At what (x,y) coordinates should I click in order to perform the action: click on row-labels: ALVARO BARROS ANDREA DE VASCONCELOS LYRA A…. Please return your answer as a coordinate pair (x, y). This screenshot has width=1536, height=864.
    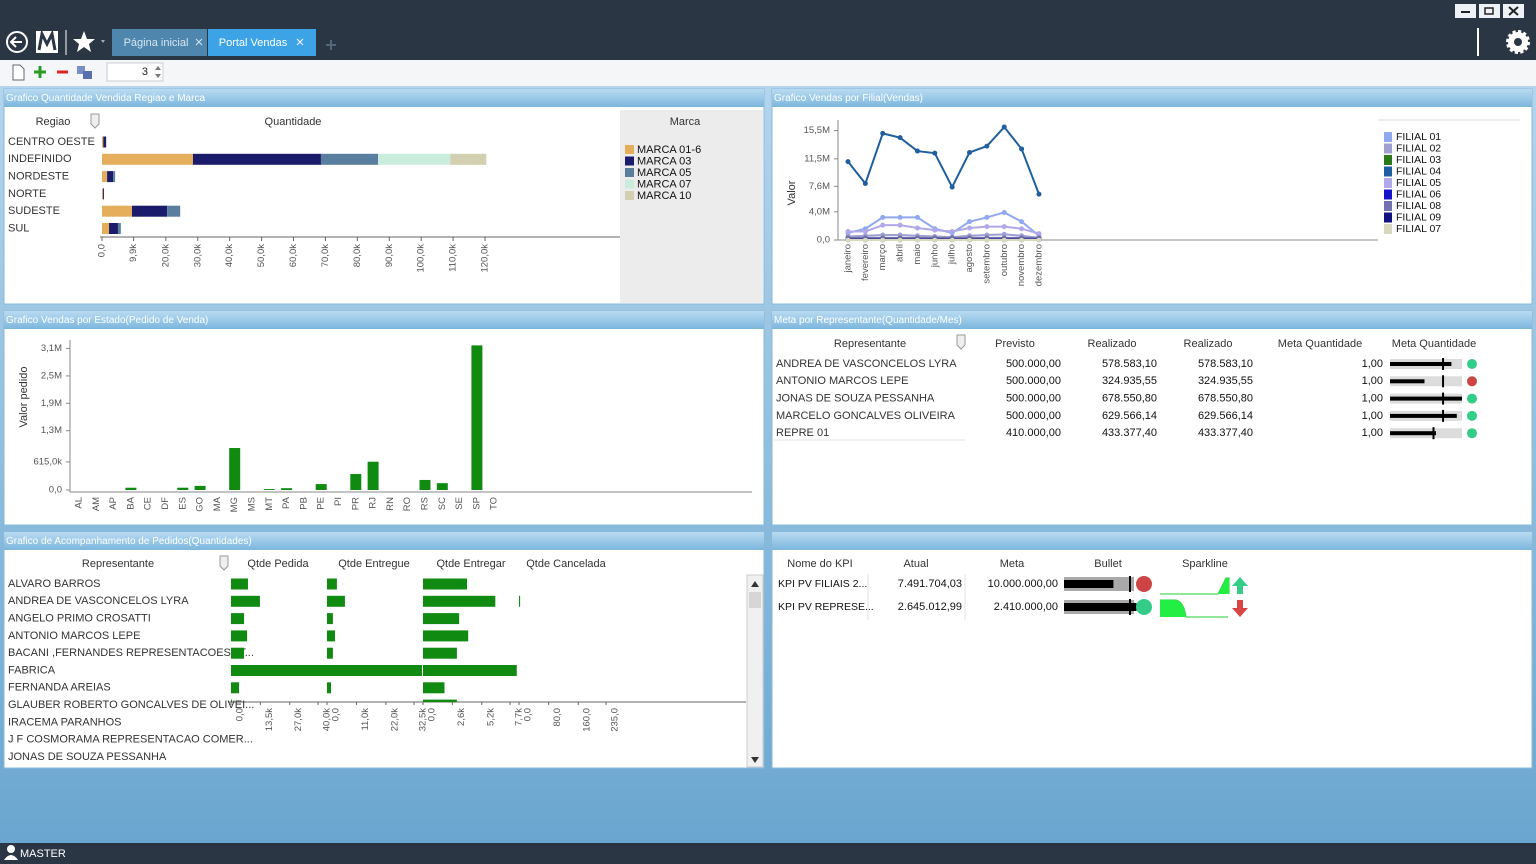
    Looking at the image, I should click on (131, 670).